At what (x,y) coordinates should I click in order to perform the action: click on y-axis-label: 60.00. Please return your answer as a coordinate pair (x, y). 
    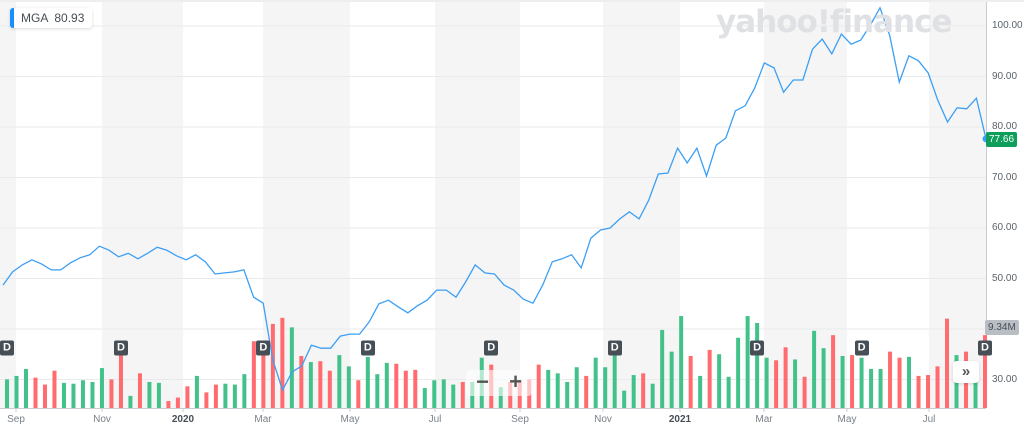
    Looking at the image, I should click on (1005, 227).